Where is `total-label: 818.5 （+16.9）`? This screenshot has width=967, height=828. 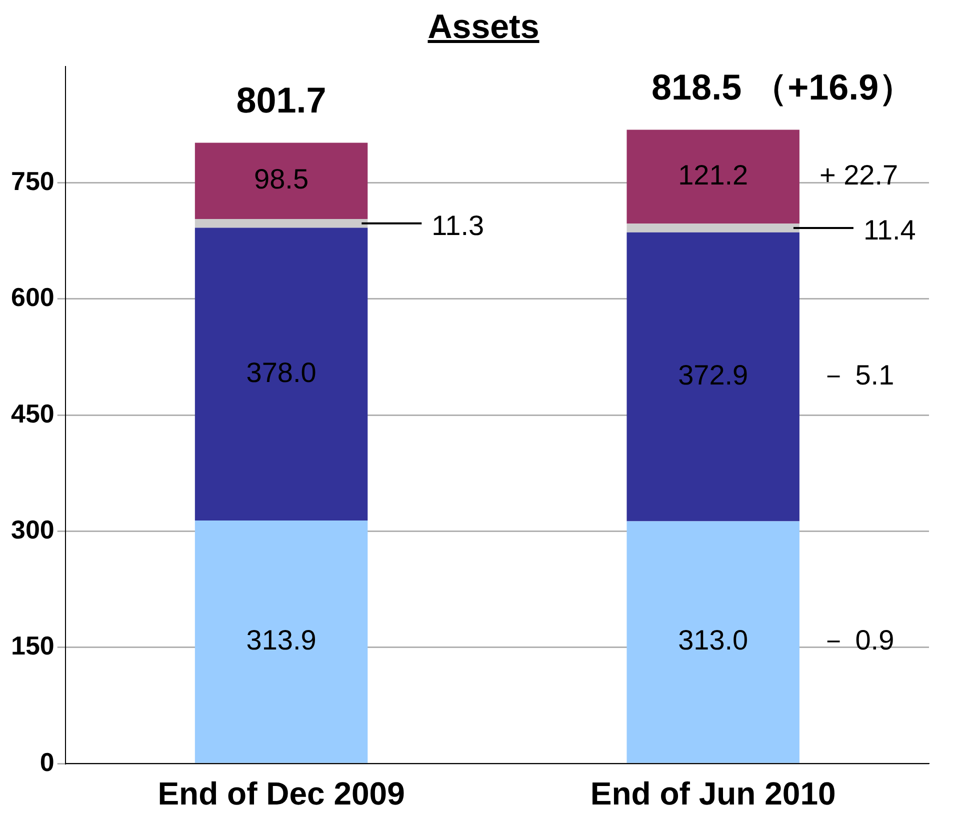 total-label: 818.5 （+16.9） is located at coordinates (783, 87).